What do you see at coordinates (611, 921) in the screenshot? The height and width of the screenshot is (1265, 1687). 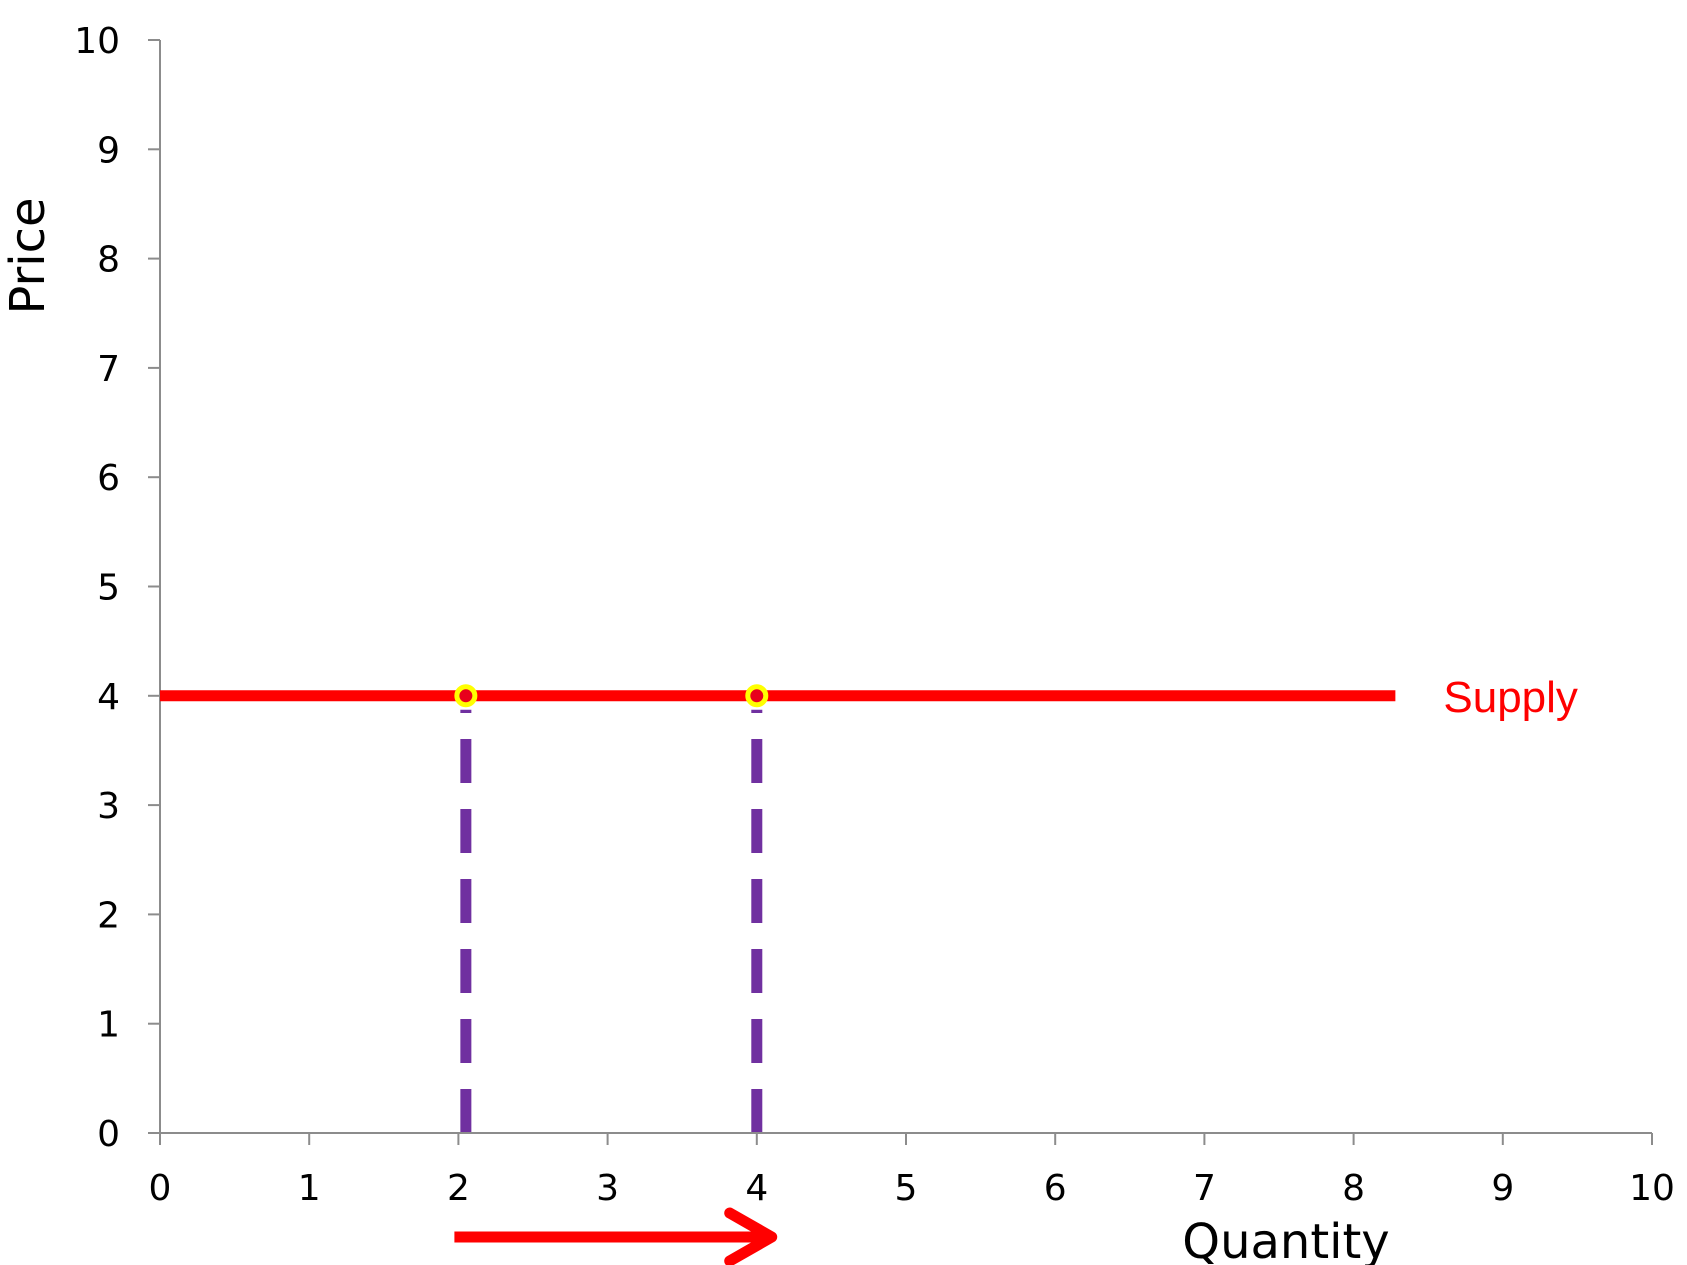 I see `guide-lines-layer` at bounding box center [611, 921].